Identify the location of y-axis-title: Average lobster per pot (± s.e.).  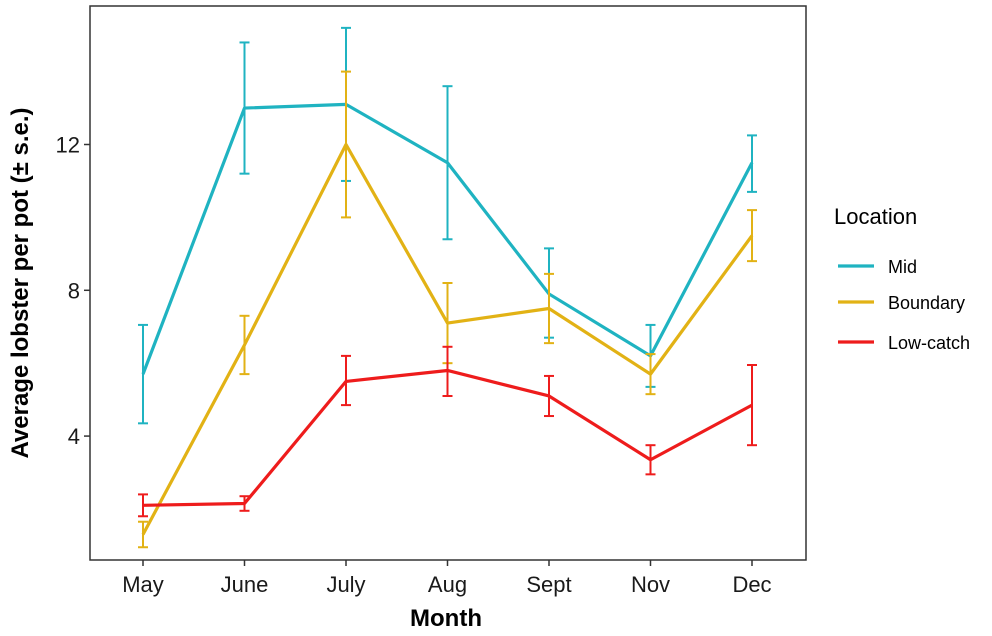
(20, 282).